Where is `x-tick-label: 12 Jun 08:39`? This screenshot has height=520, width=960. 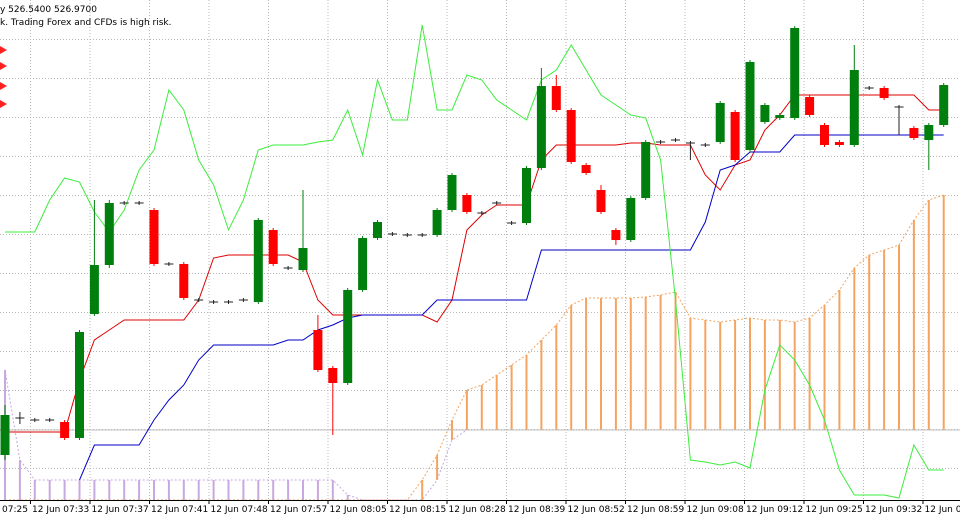 x-tick-label: 12 Jun 08:39 is located at coordinates (536, 510).